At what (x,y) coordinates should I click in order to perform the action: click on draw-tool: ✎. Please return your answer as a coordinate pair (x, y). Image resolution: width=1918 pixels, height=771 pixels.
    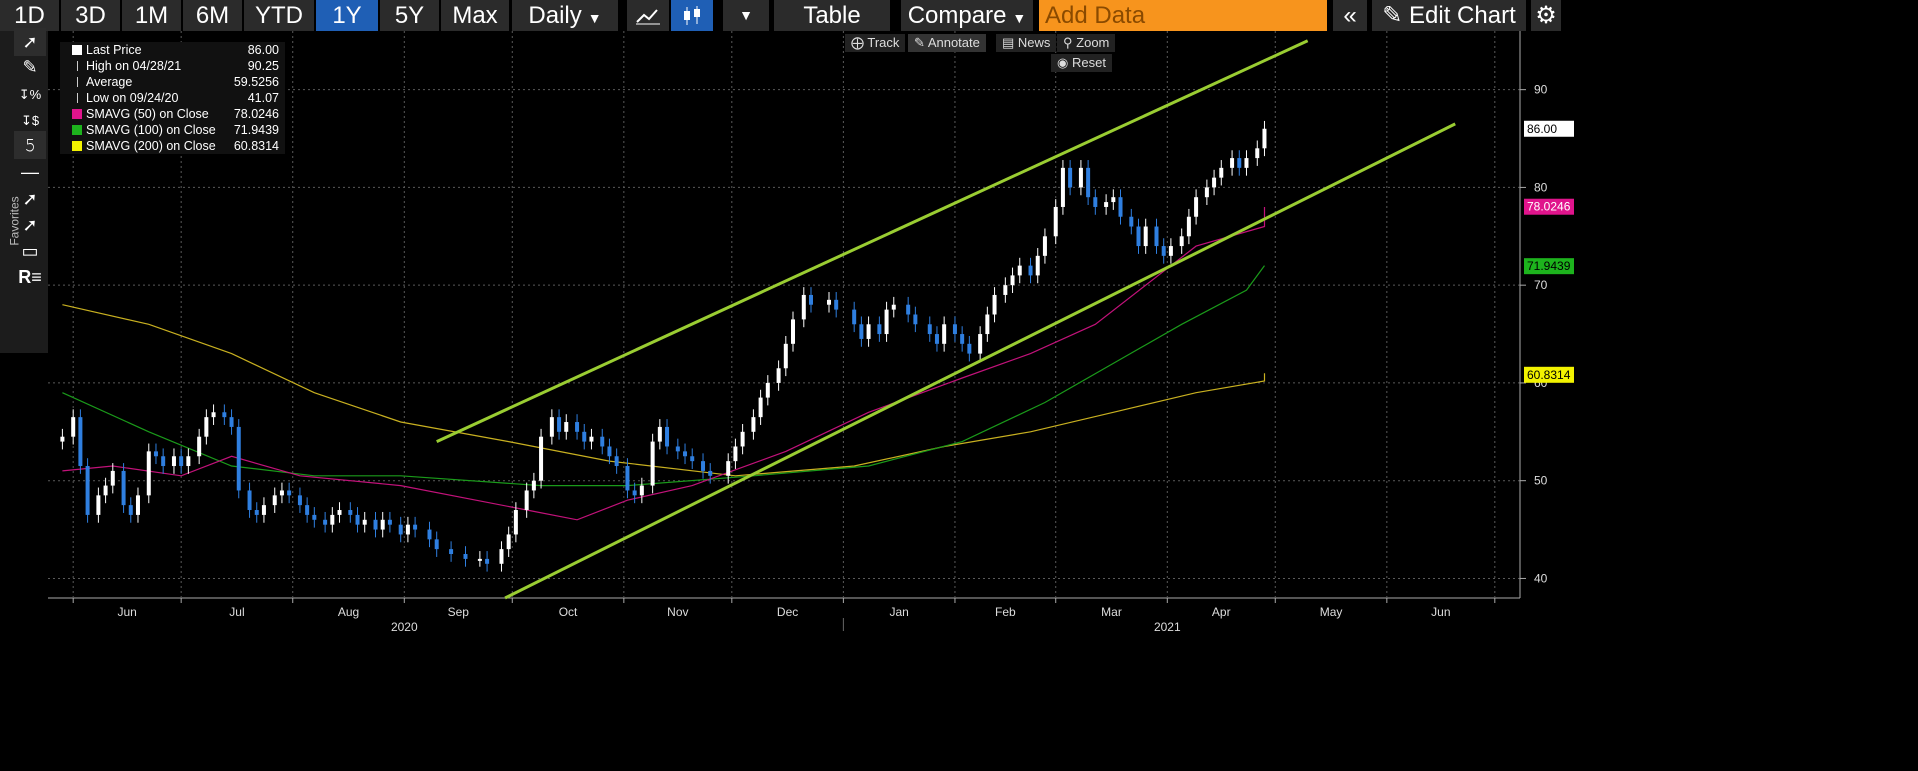
    Looking at the image, I should click on (30, 67).